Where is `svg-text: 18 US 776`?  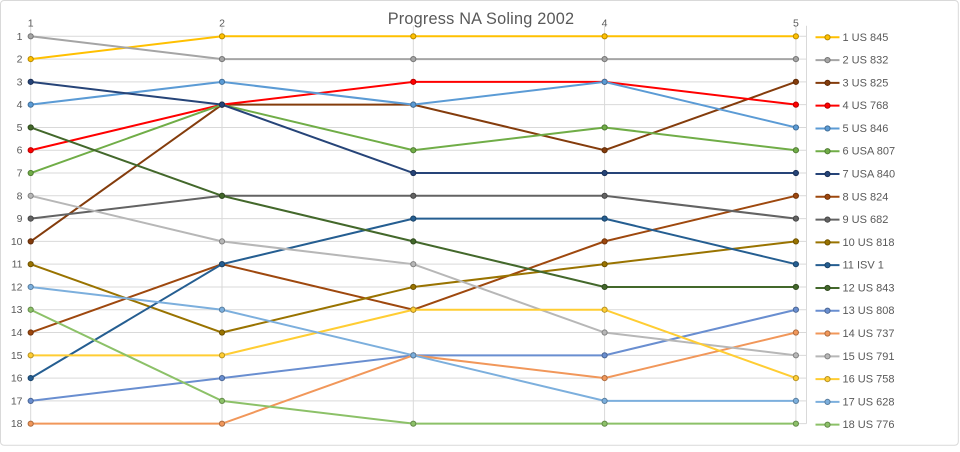 svg-text: 18 US 776 is located at coordinates (869, 425).